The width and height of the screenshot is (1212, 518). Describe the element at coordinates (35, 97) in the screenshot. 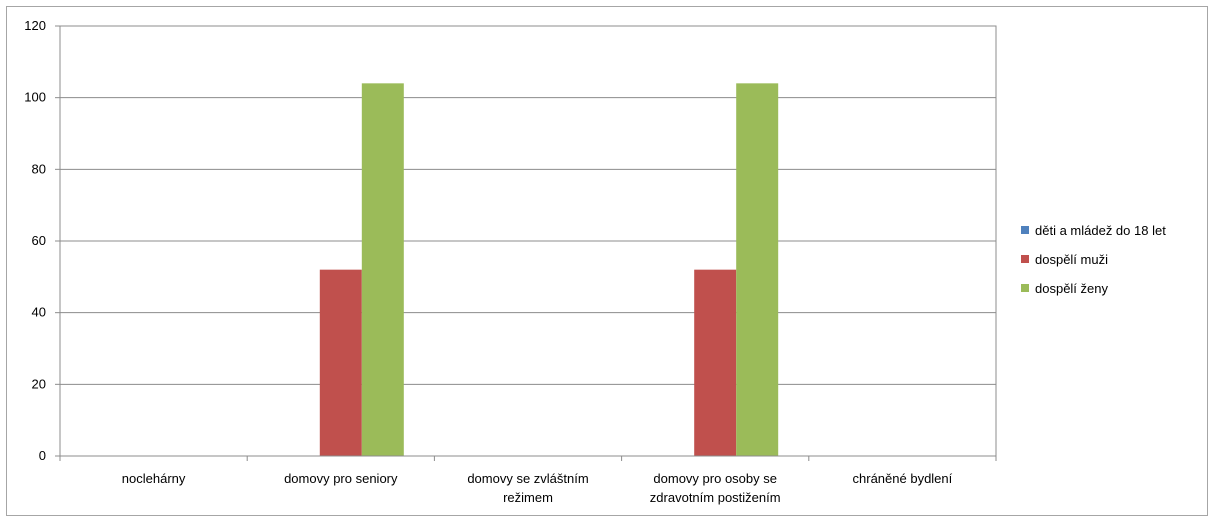

I see `y-tick-label: 100` at that location.